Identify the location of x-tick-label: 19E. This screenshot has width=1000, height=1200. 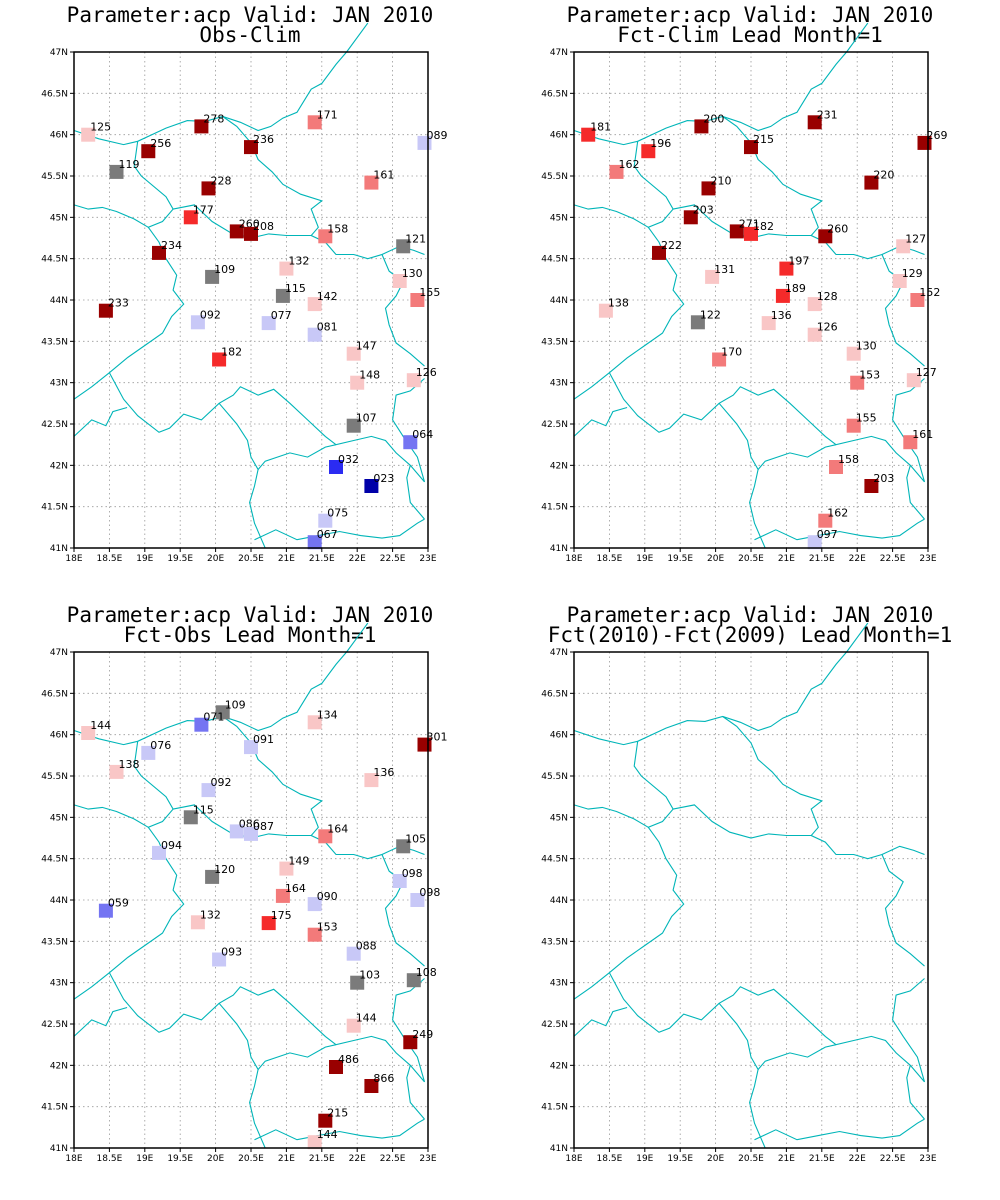
(644, 559).